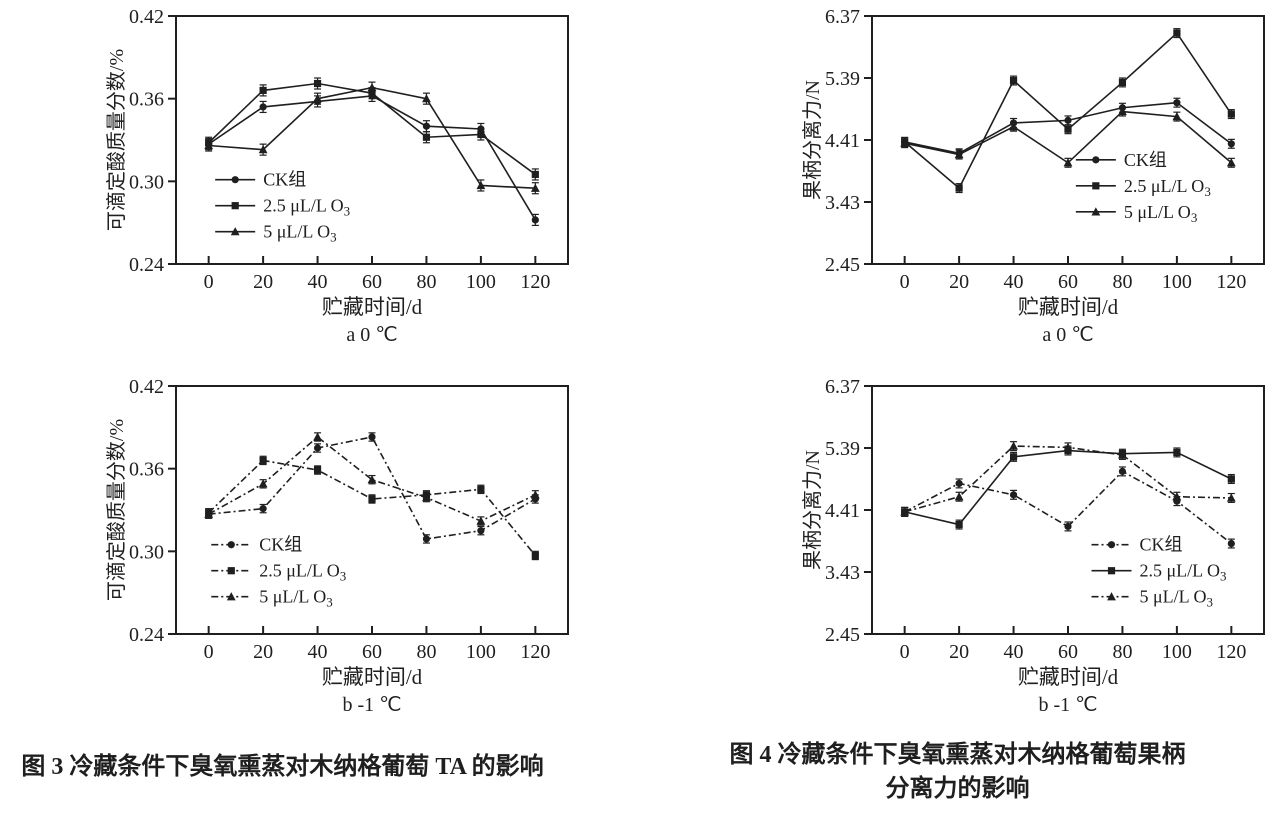 The height and width of the screenshot is (813, 1285). I want to click on figure3-caption: 图 3 冷藏条件下臭氧熏蒸对木纳格葡萄 TA 的影响, so click(282, 767).